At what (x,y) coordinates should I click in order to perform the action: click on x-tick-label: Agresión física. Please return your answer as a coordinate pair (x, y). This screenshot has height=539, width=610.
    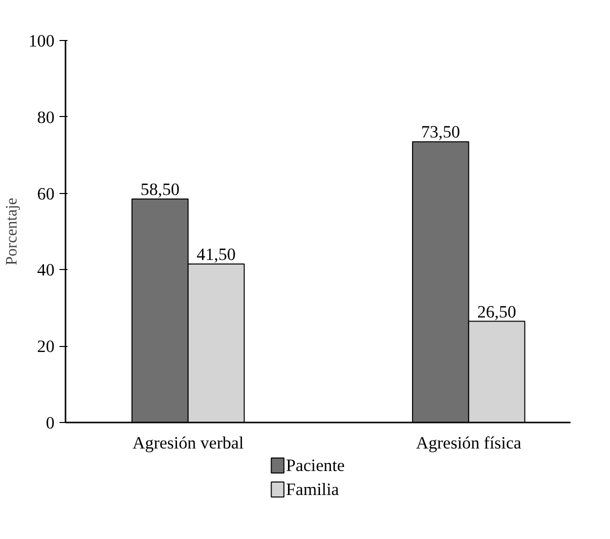
    Looking at the image, I should click on (469, 443).